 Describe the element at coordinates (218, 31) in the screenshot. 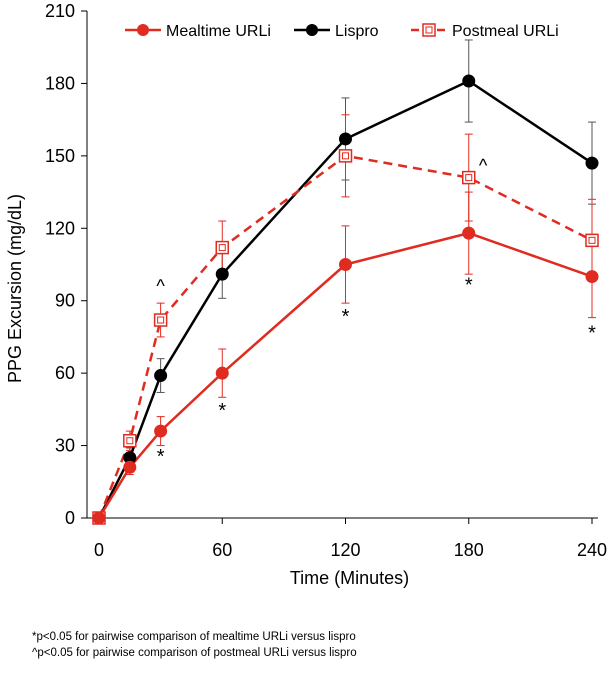

I see `legend-label: Mealtime URLi` at that location.